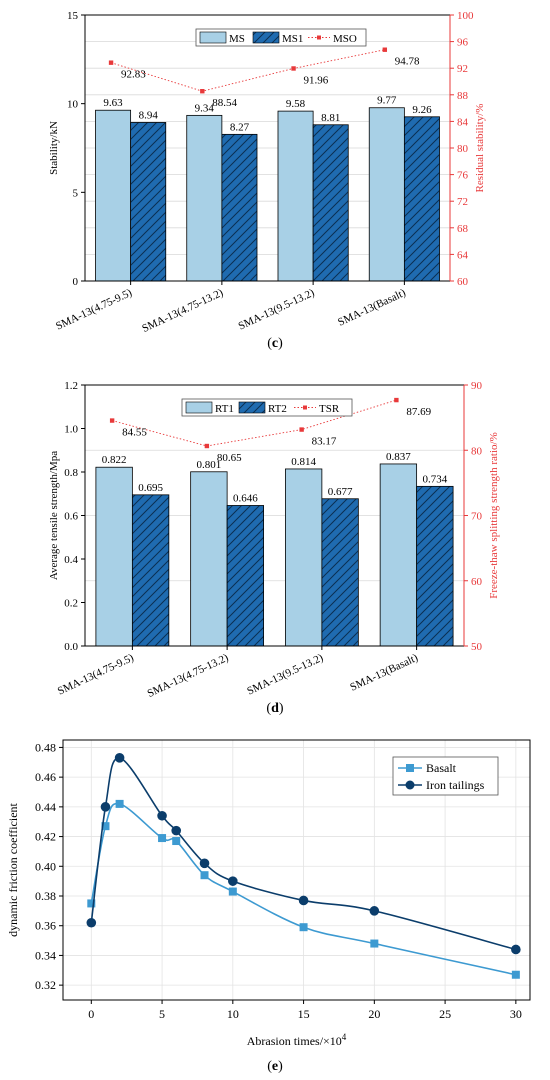 Image resolution: width=550 pixels, height=1080 pixels. What do you see at coordinates (45, 807) in the screenshot?
I see `y-tick-label: 0.44` at bounding box center [45, 807].